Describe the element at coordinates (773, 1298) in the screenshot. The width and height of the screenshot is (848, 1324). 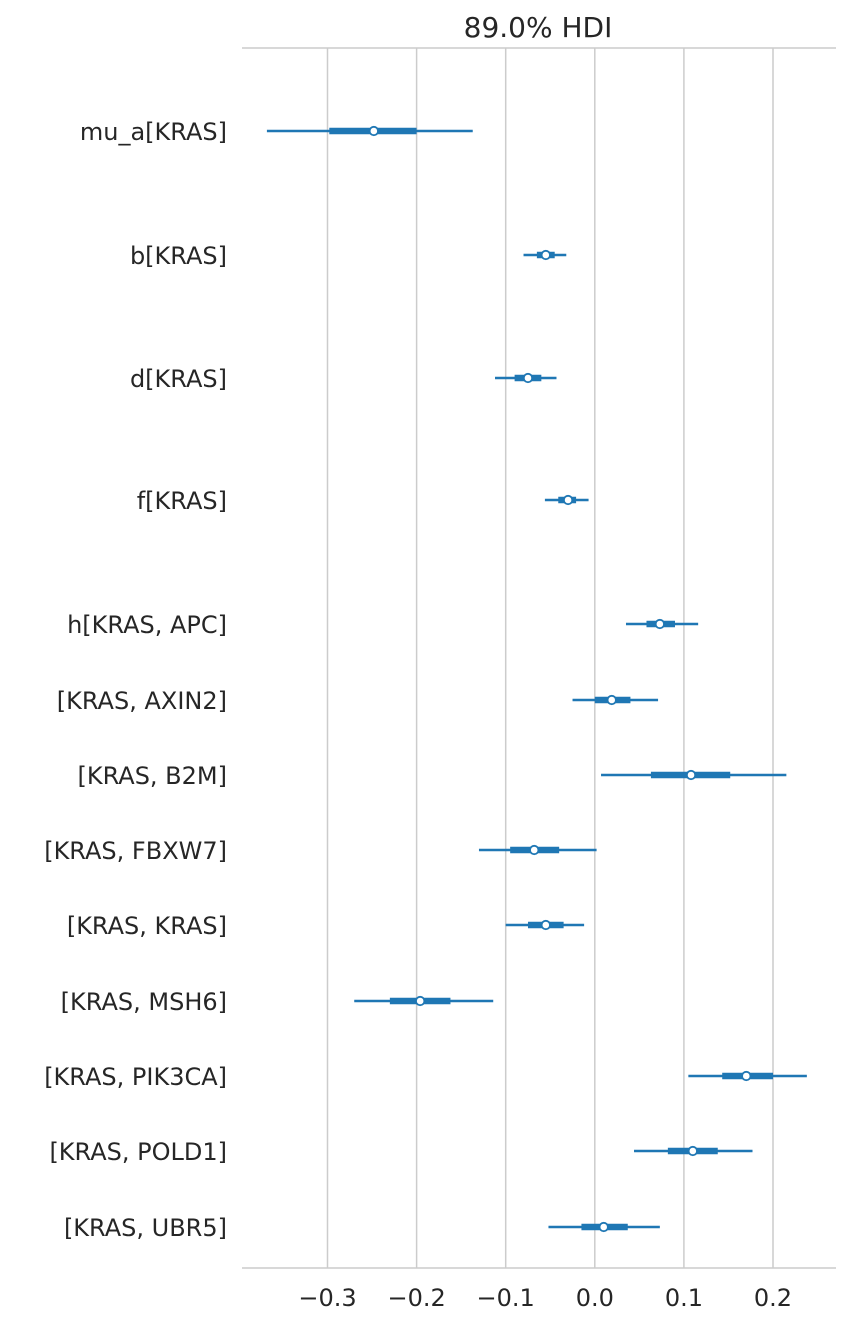
I see `x-tick-label: 0.2` at that location.